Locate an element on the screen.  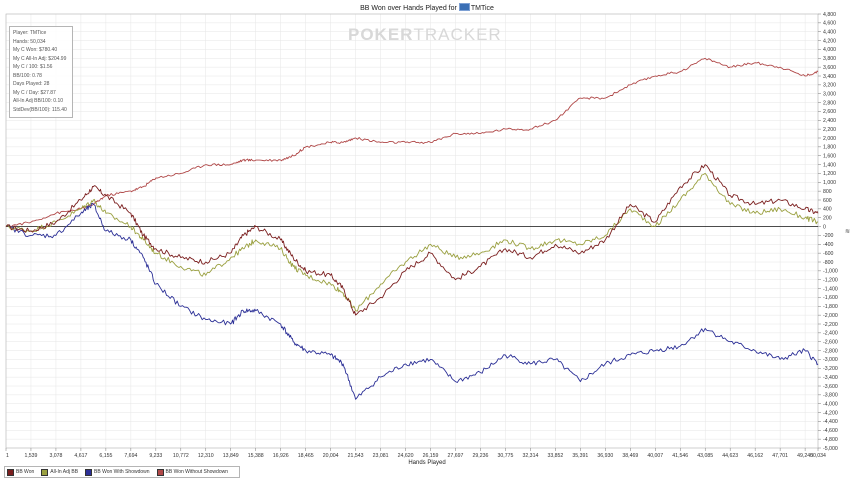
y-tick-label: 4,600 is located at coordinates (829, 24).